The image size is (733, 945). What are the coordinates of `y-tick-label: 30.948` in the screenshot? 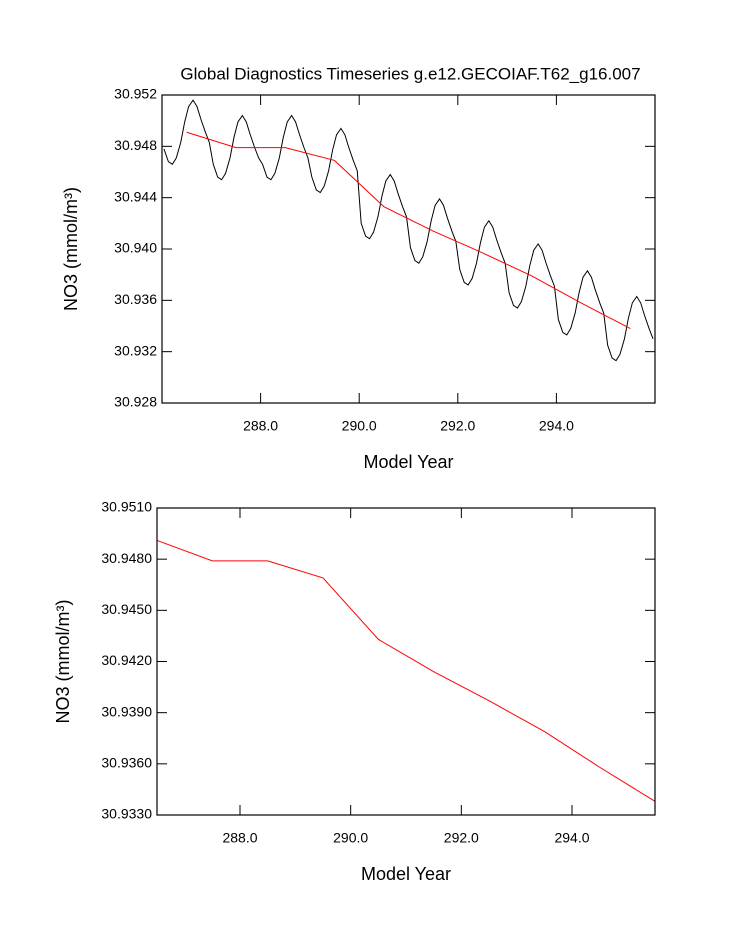 It's located at (135, 145).